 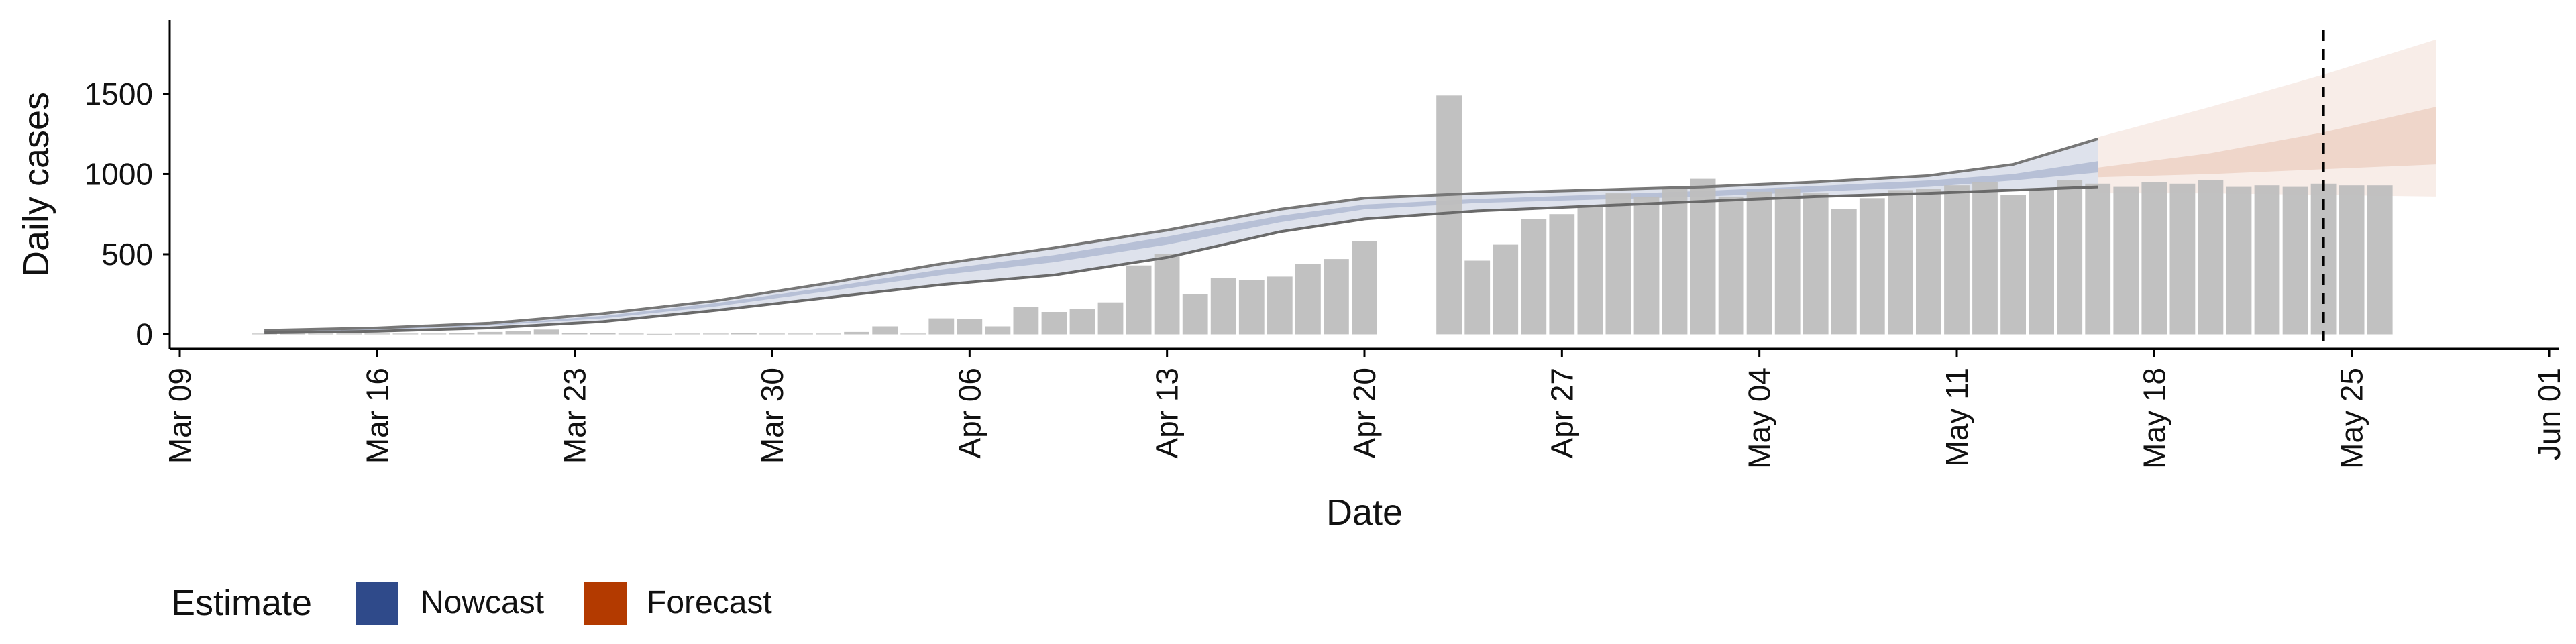 I want to click on x-tick-label: May 04, so click(x=1759, y=418).